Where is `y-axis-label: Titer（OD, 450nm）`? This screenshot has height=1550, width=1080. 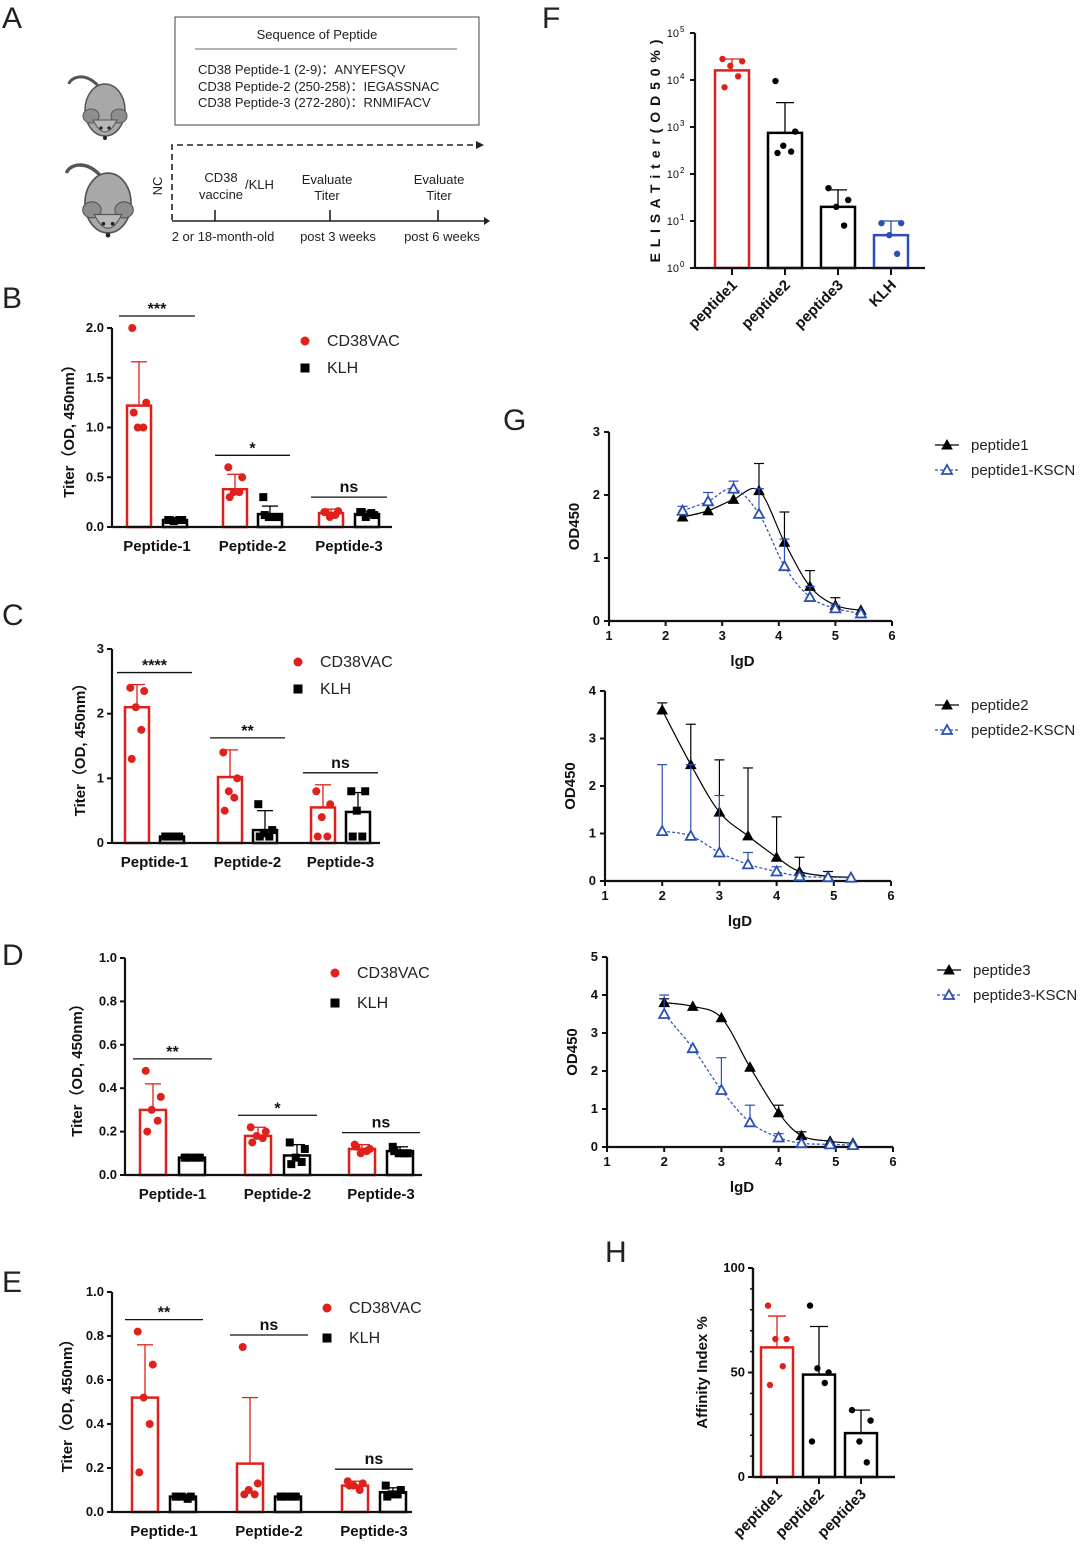 y-axis-label: Titer（OD, 450nm） is located at coordinates (80, 746).